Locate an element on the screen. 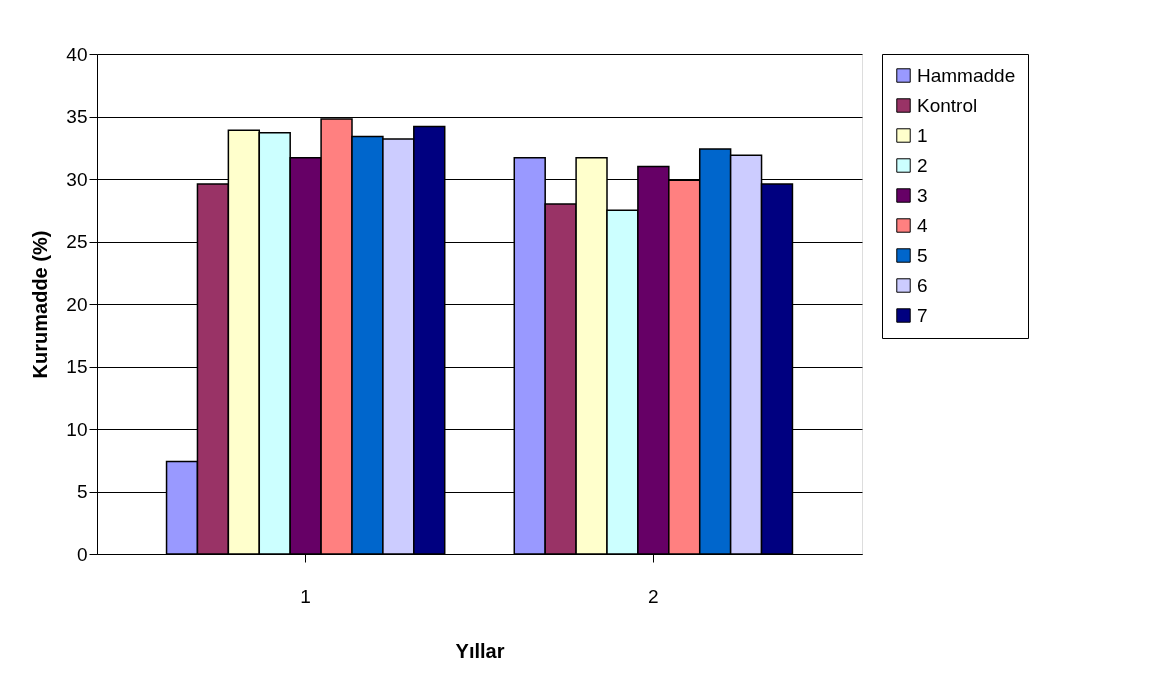  y-tick-label: 15 is located at coordinates (77, 366).